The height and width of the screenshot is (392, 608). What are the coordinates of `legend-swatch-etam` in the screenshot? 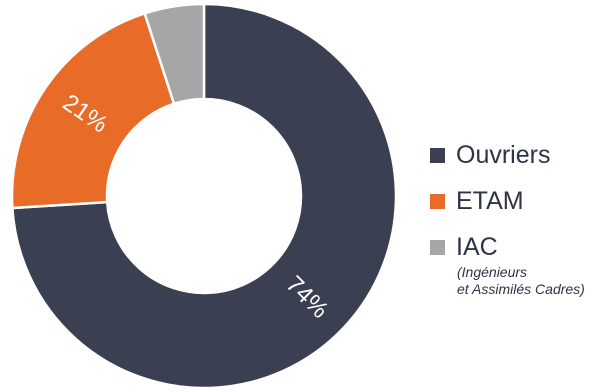 It's located at (437, 201).